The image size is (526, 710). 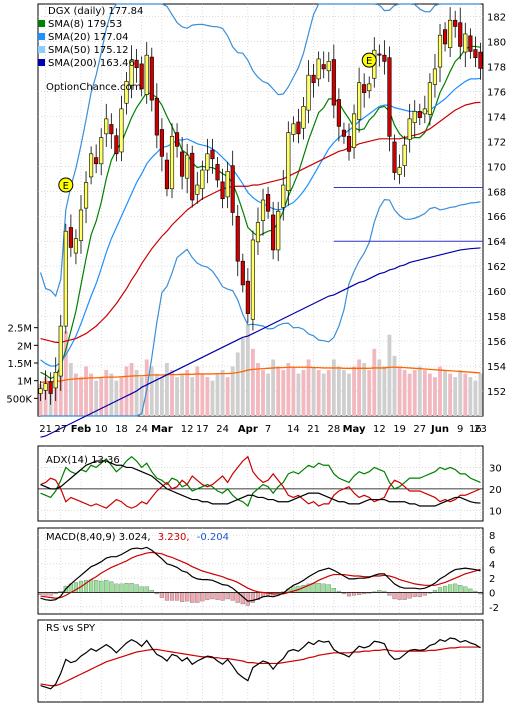 I want to click on earnings-marker, so click(x=66, y=185).